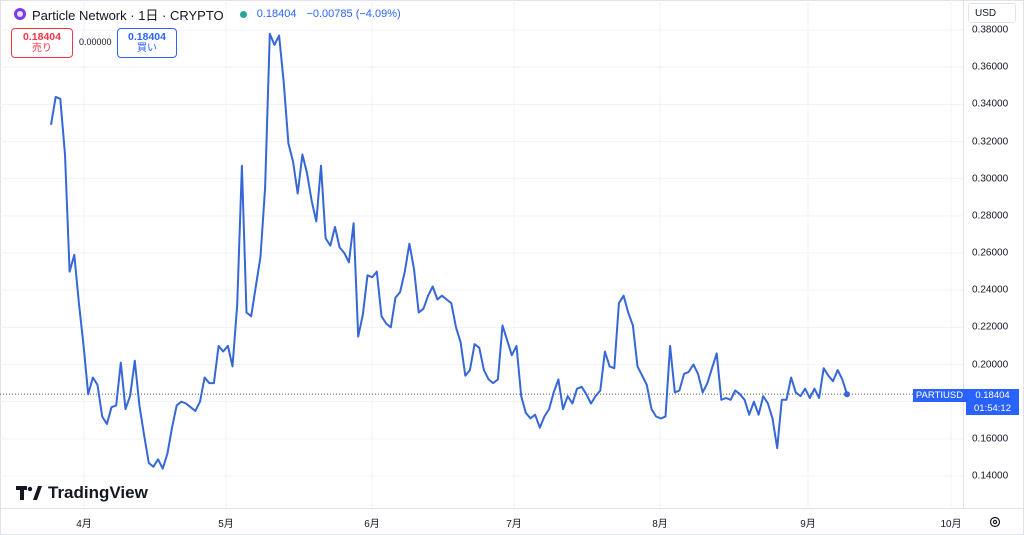 This screenshot has height=535, width=1024. Describe the element at coordinates (992, 395) in the screenshot. I see `axis-current-price: 0.18404` at that location.